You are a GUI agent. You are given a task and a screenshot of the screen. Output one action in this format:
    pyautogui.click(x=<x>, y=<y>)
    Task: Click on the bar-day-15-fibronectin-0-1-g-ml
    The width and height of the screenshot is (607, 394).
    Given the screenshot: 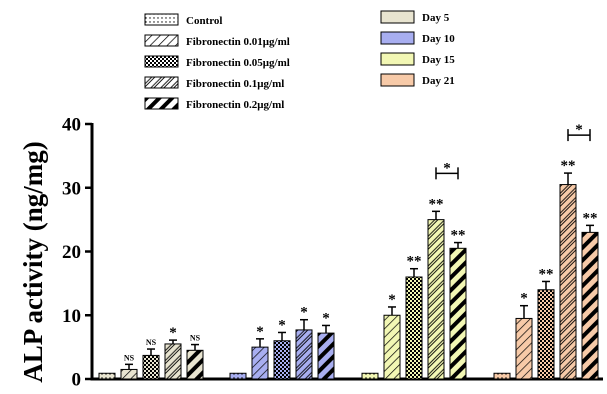 What is the action you would take?
    pyautogui.click(x=436, y=299)
    